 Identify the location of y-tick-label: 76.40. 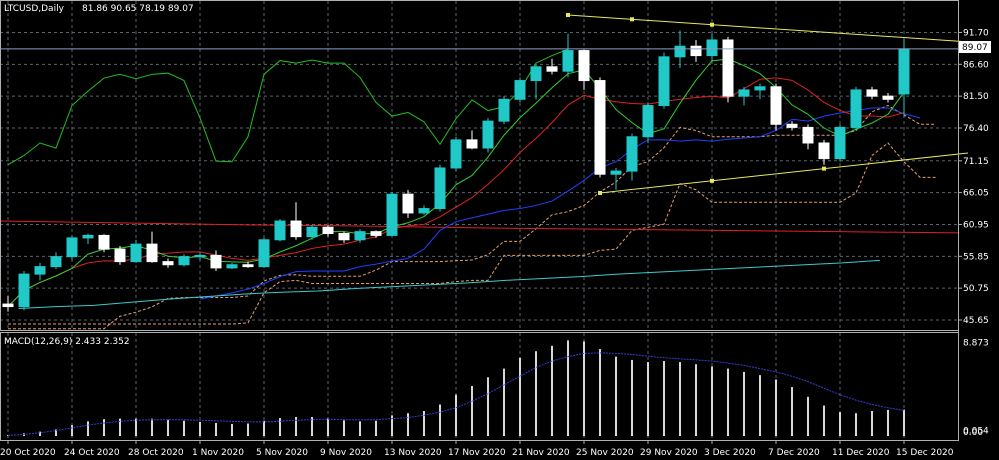
(976, 129).